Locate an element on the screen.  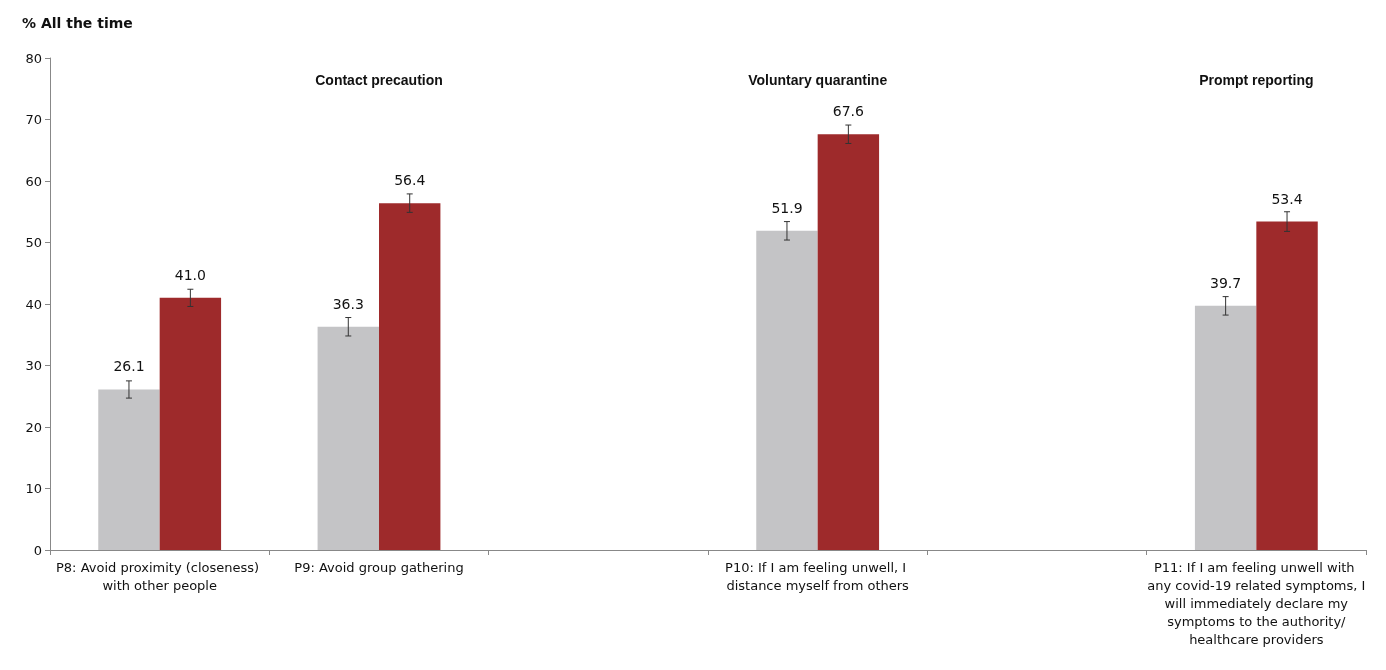
y-axis-title: % All the time is located at coordinates (77, 23).